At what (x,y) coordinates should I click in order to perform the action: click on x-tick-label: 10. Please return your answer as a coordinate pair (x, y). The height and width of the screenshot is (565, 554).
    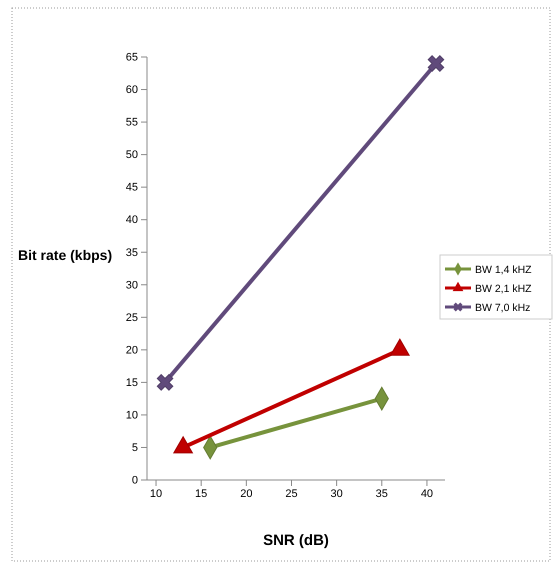
    Looking at the image, I should click on (156, 494).